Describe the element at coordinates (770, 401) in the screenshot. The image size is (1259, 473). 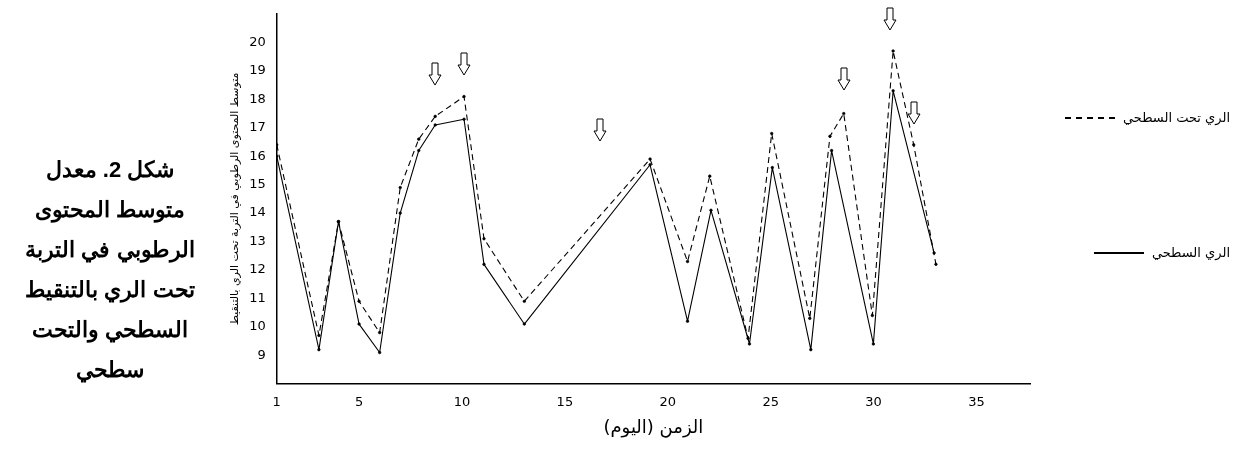
I see `x-tick-label: 25` at that location.